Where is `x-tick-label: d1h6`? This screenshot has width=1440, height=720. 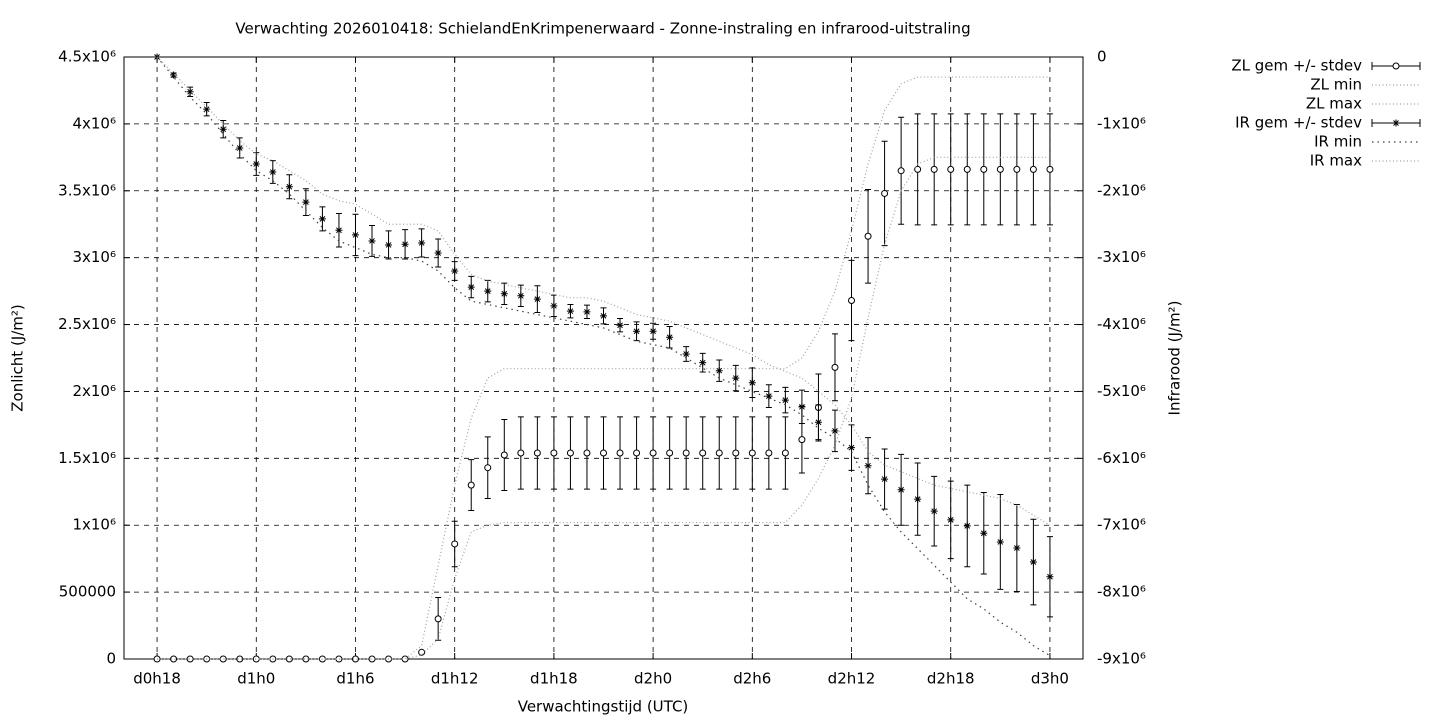
x-tick-label: d1h6 is located at coordinates (355, 679).